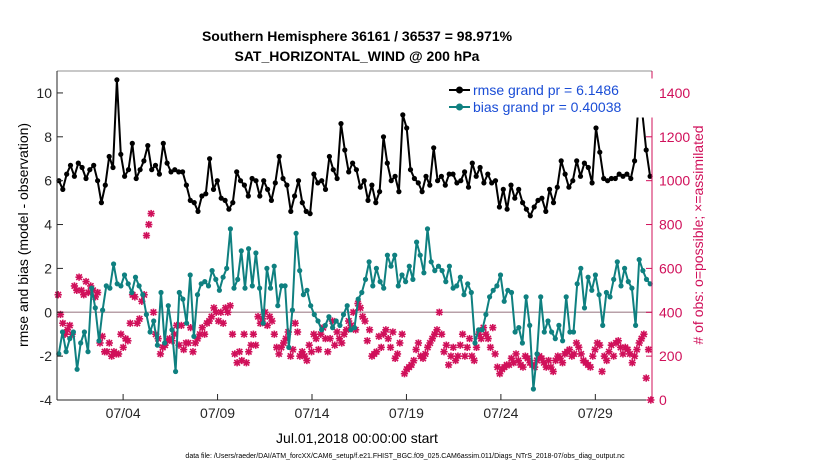 The width and height of the screenshot is (830, 470). Describe the element at coordinates (357, 438) in the screenshot. I see `x-axis-label: Jul.01,2018 00:00:00 start` at that location.